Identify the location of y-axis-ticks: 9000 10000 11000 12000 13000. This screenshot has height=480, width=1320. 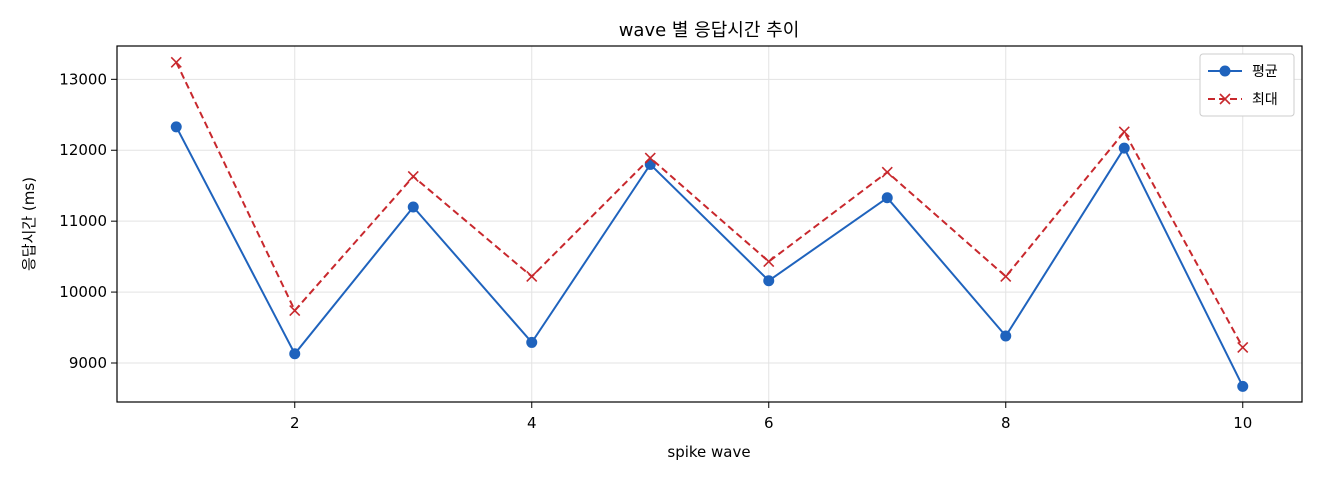
(88, 221).